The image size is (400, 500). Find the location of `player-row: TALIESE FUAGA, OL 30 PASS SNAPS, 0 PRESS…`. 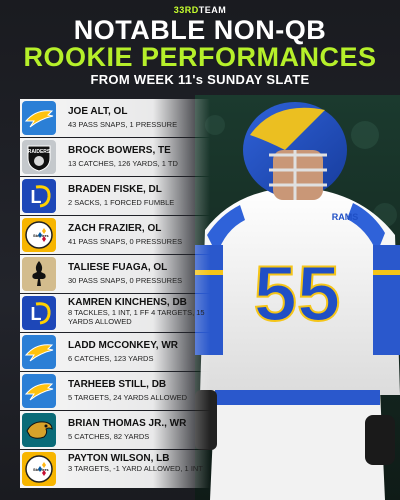

player-row: TALIESE FUAGA, OL 30 PASS SNAPS, 0 PRESS… is located at coordinates (115, 274).